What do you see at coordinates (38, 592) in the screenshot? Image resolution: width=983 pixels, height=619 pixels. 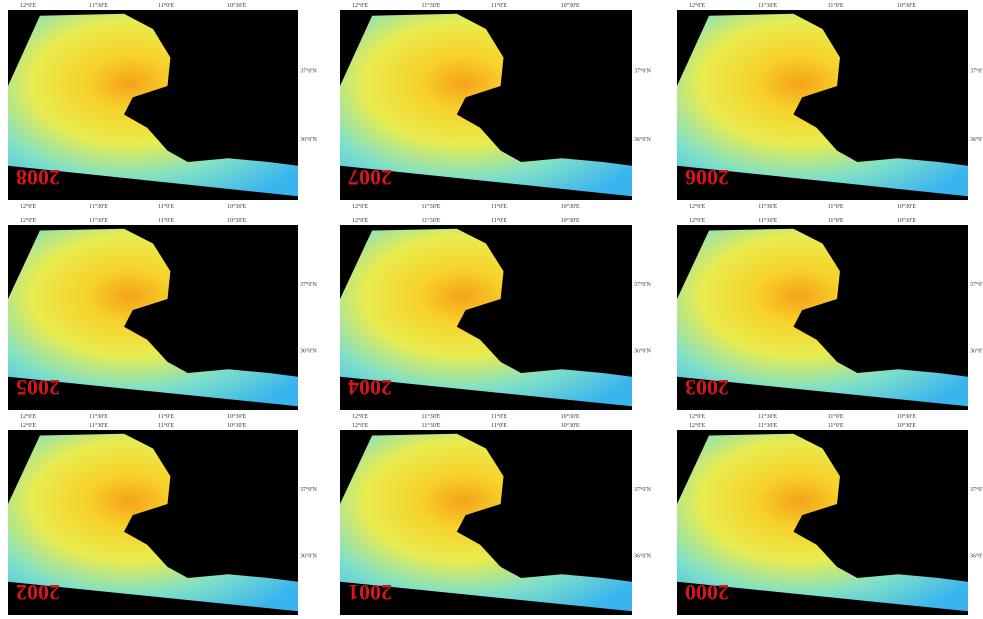 I see `year-label: 2002` at bounding box center [38, 592].